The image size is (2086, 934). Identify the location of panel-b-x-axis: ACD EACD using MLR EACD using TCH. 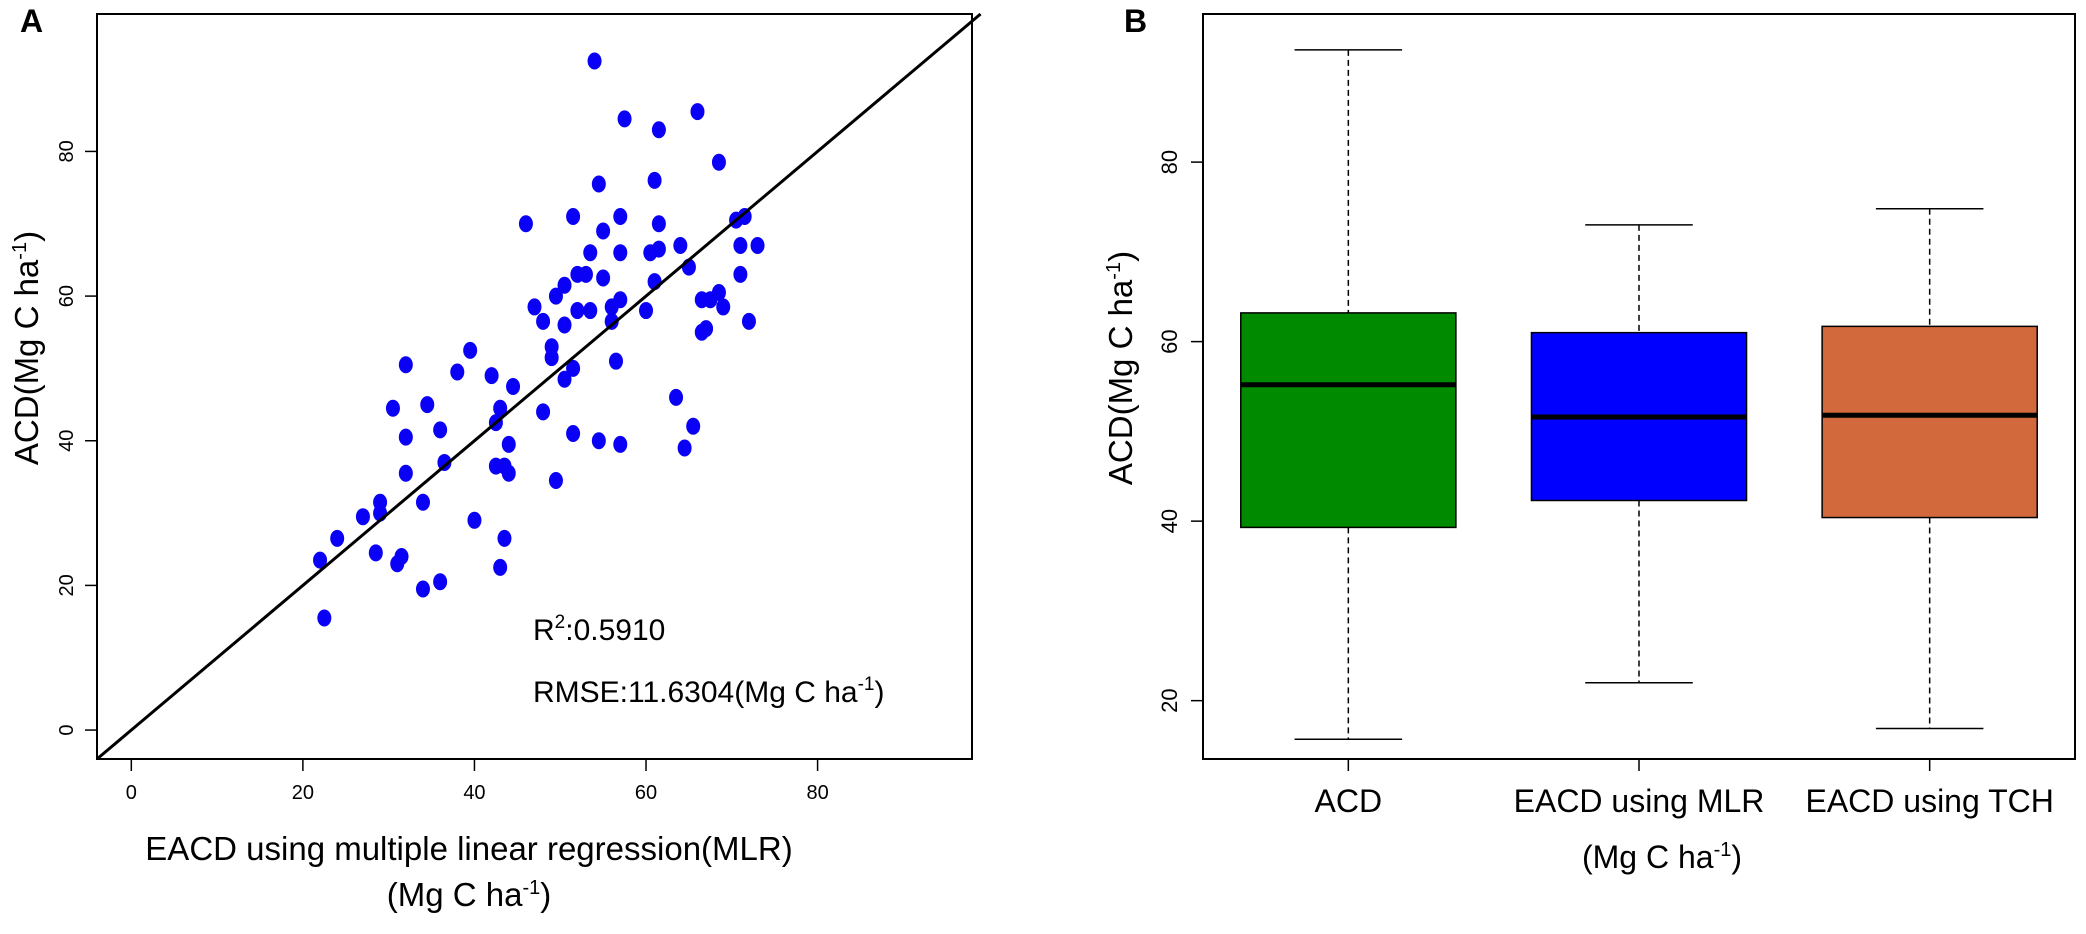
(1684, 789).